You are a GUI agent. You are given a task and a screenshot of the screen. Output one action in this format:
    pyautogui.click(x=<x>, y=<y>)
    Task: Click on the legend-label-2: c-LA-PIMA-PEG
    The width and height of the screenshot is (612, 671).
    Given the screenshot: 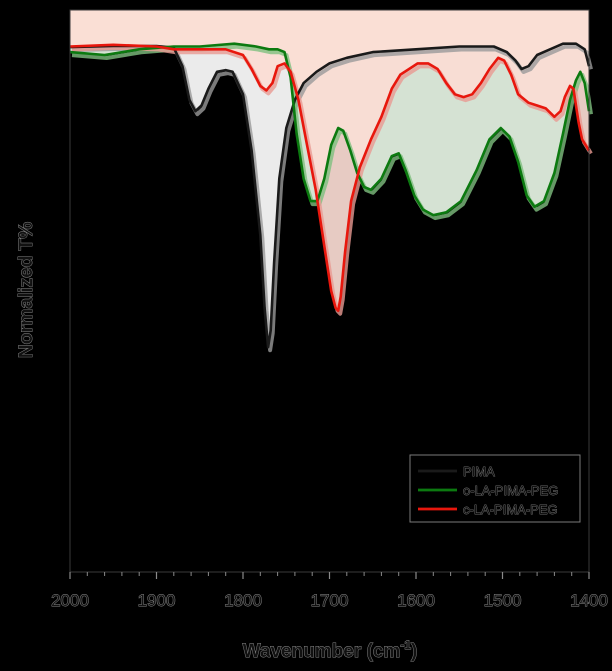 What is the action you would take?
    pyautogui.click(x=510, y=509)
    